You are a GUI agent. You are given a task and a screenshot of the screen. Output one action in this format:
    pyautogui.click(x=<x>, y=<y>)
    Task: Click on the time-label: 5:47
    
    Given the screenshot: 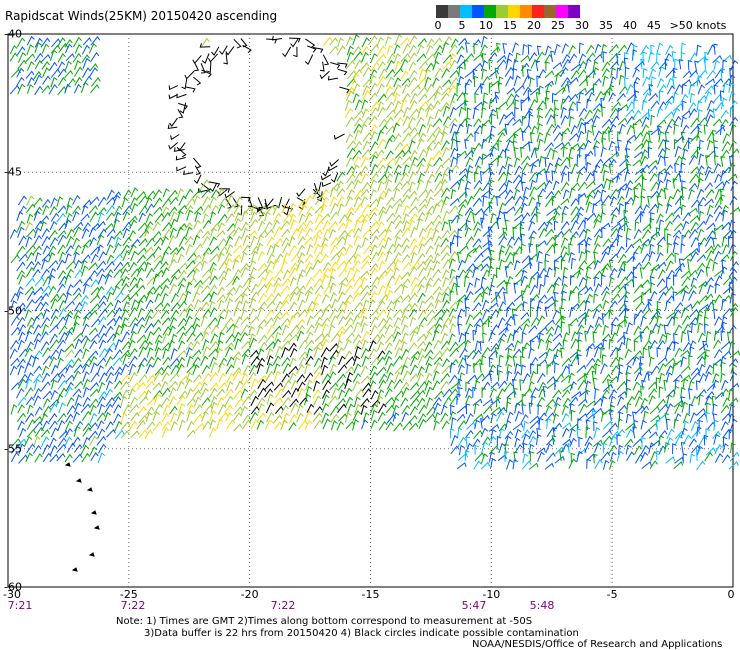 What is the action you would take?
    pyautogui.click(x=474, y=605)
    